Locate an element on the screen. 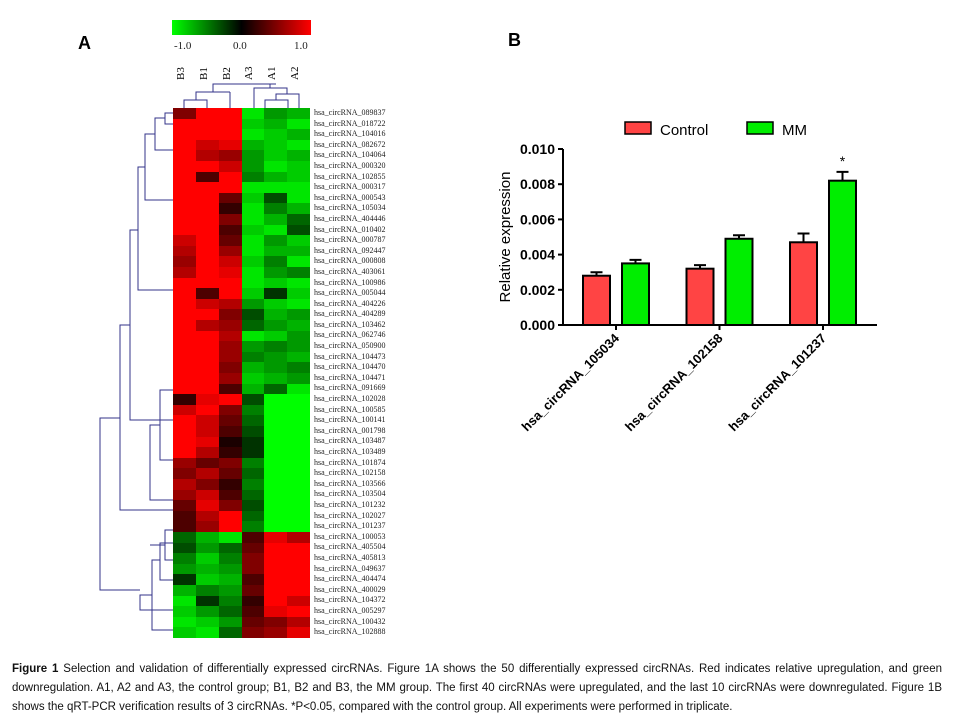  heatmap-row-label: hsa_circRNA_103566 is located at coordinates (350, 483).